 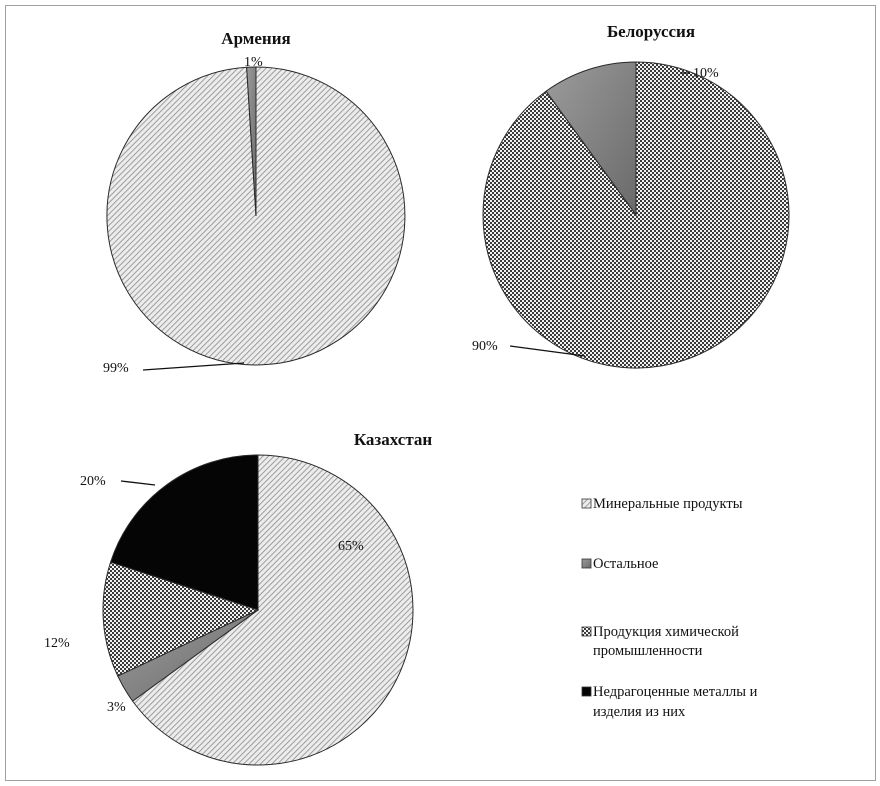 What do you see at coordinates (625, 564) in the screenshot?
I see `legend-label-rest: Остальное` at bounding box center [625, 564].